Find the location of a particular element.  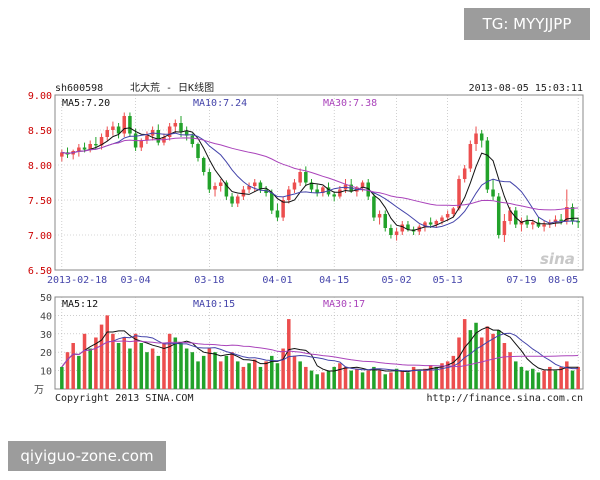

ma5-volume-line is located at coordinates (320, 349).